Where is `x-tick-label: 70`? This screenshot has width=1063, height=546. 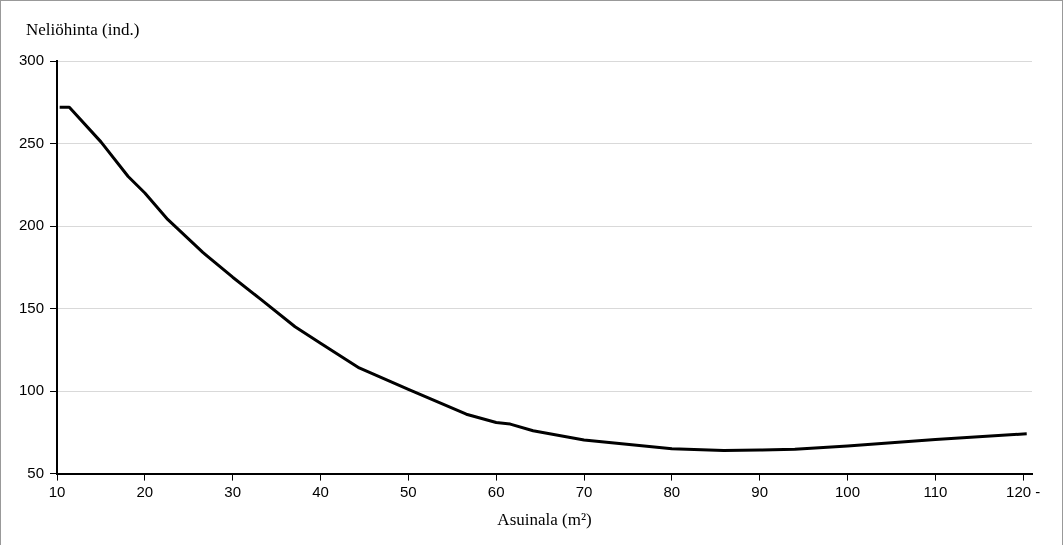 x-tick-label: 70 is located at coordinates (584, 491).